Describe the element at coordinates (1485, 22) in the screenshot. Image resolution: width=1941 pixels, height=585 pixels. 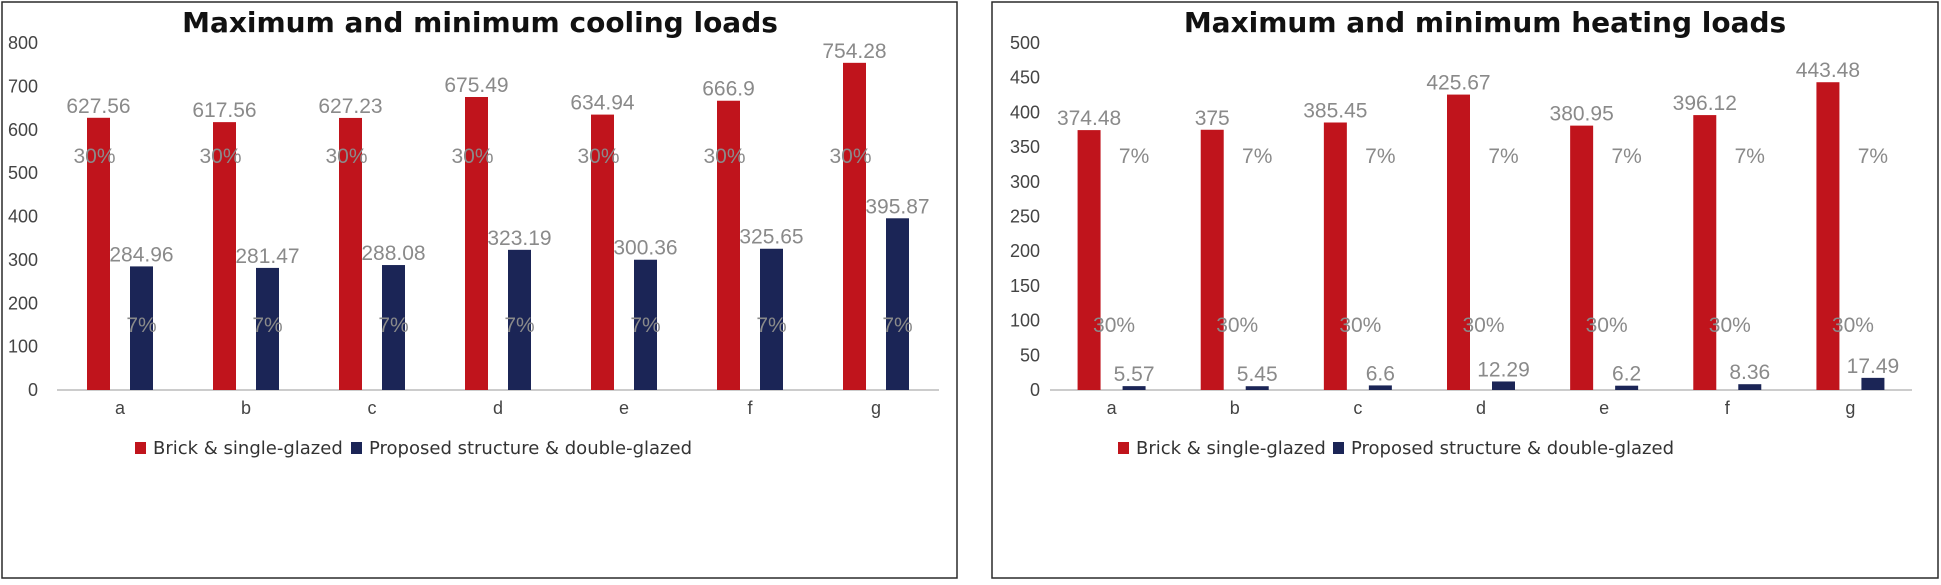
I see `chart-title: Maximum and minimum heating loads` at that location.